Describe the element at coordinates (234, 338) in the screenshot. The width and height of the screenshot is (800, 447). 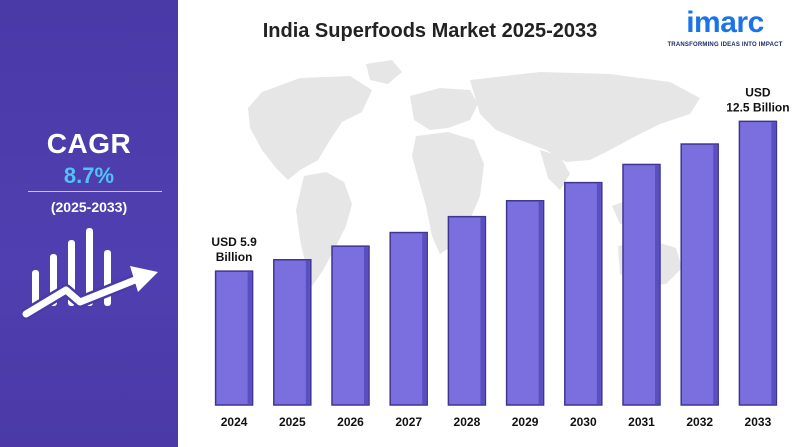
I see `bar-2024` at that location.